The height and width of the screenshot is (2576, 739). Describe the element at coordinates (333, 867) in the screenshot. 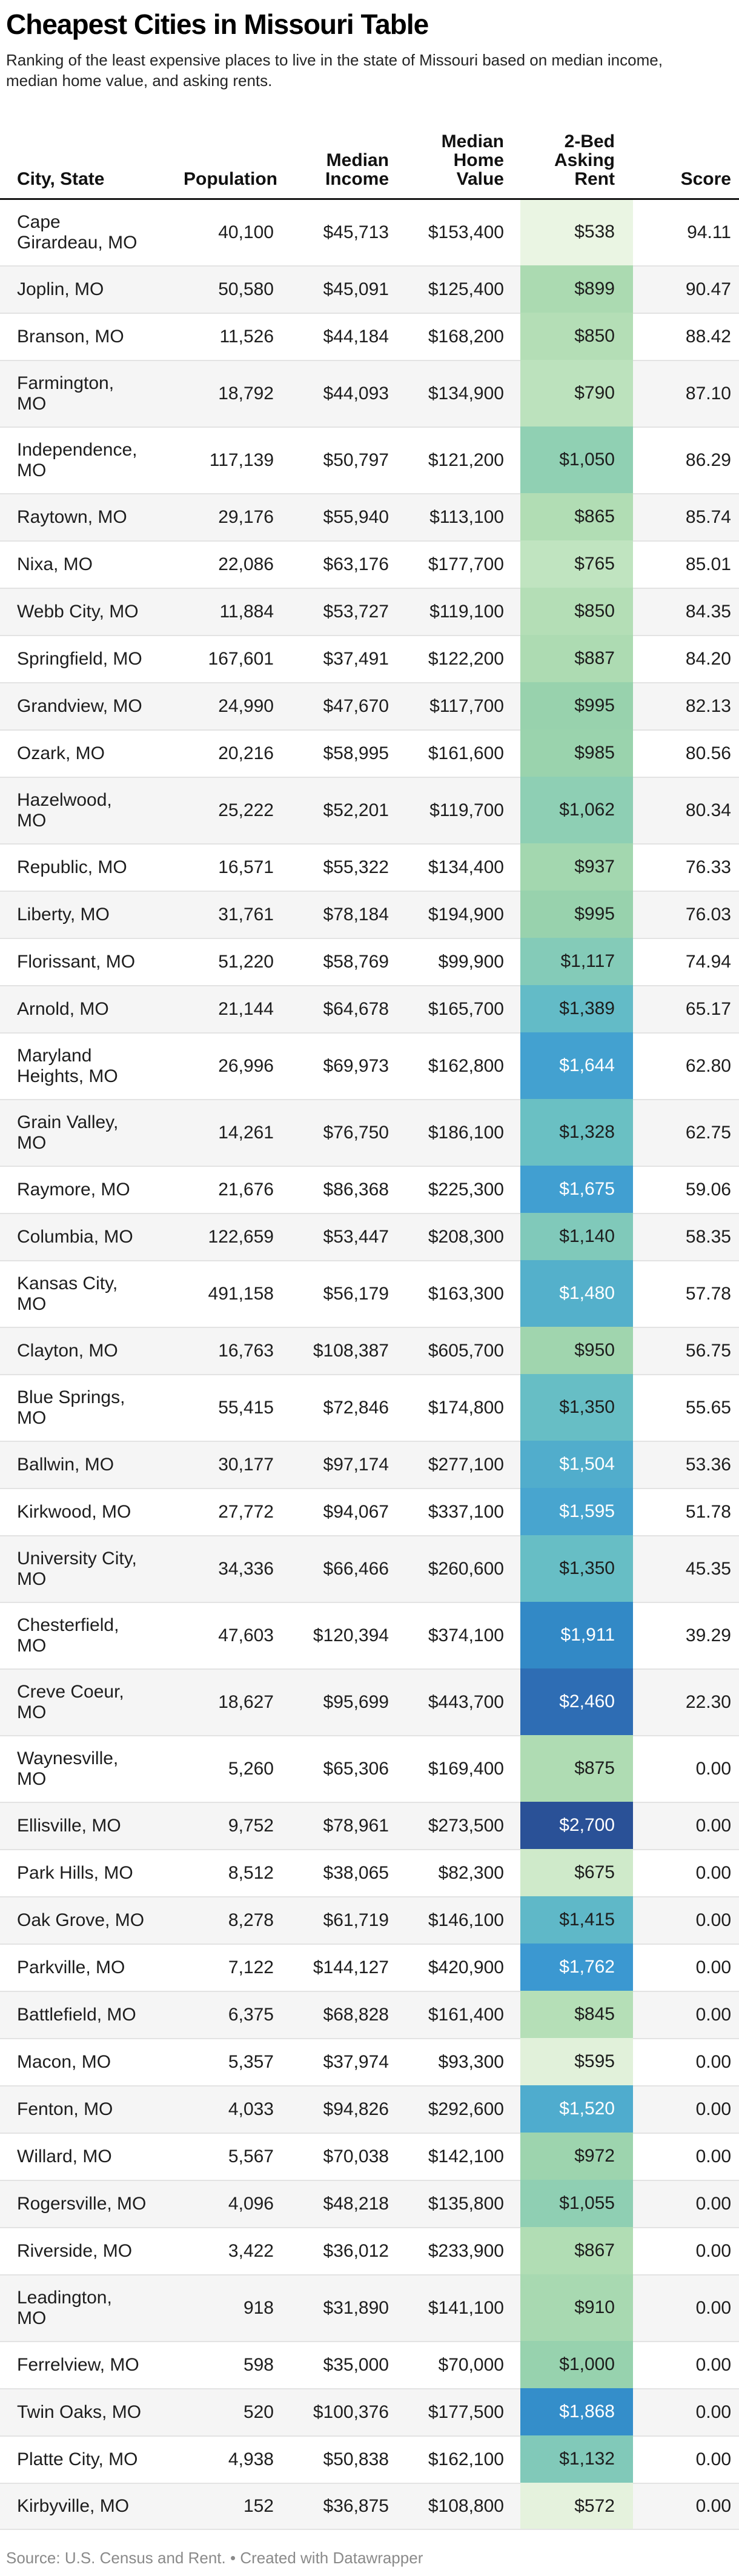

I see `median-income-cell: $55,322` at that location.